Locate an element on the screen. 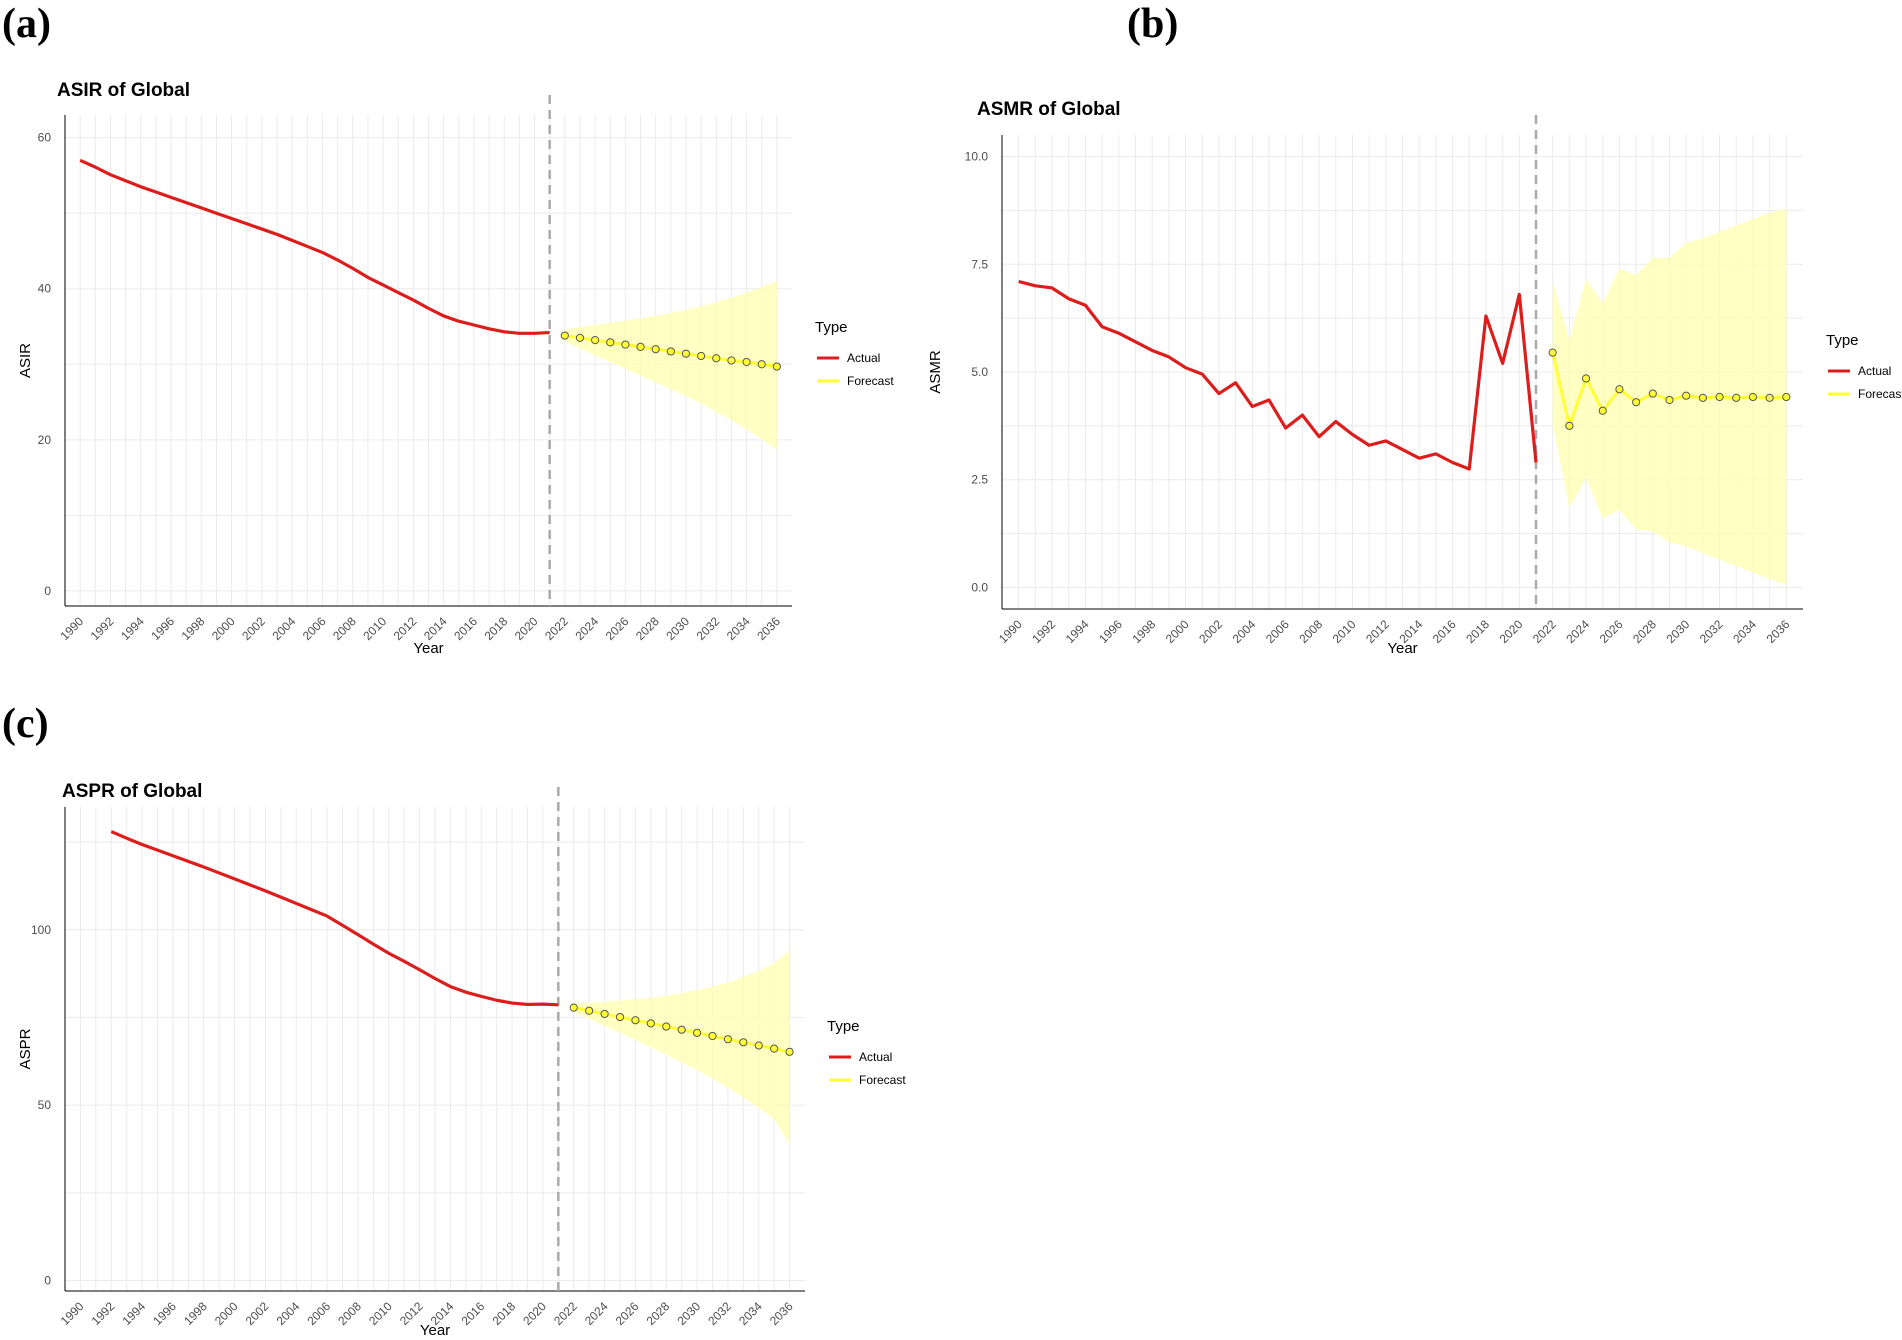  panel-label-a: (a) is located at coordinates (26, 24).